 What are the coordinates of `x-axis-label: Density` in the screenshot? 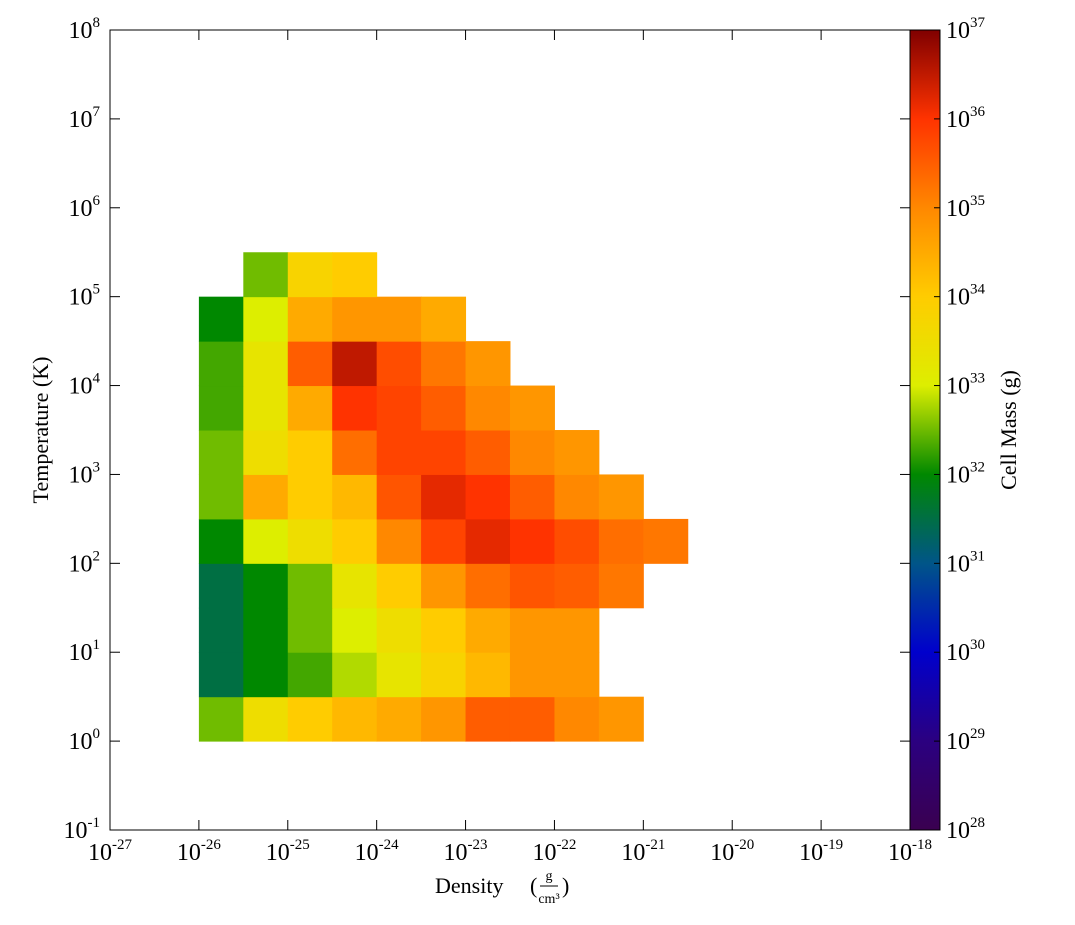 It's located at (469, 885).